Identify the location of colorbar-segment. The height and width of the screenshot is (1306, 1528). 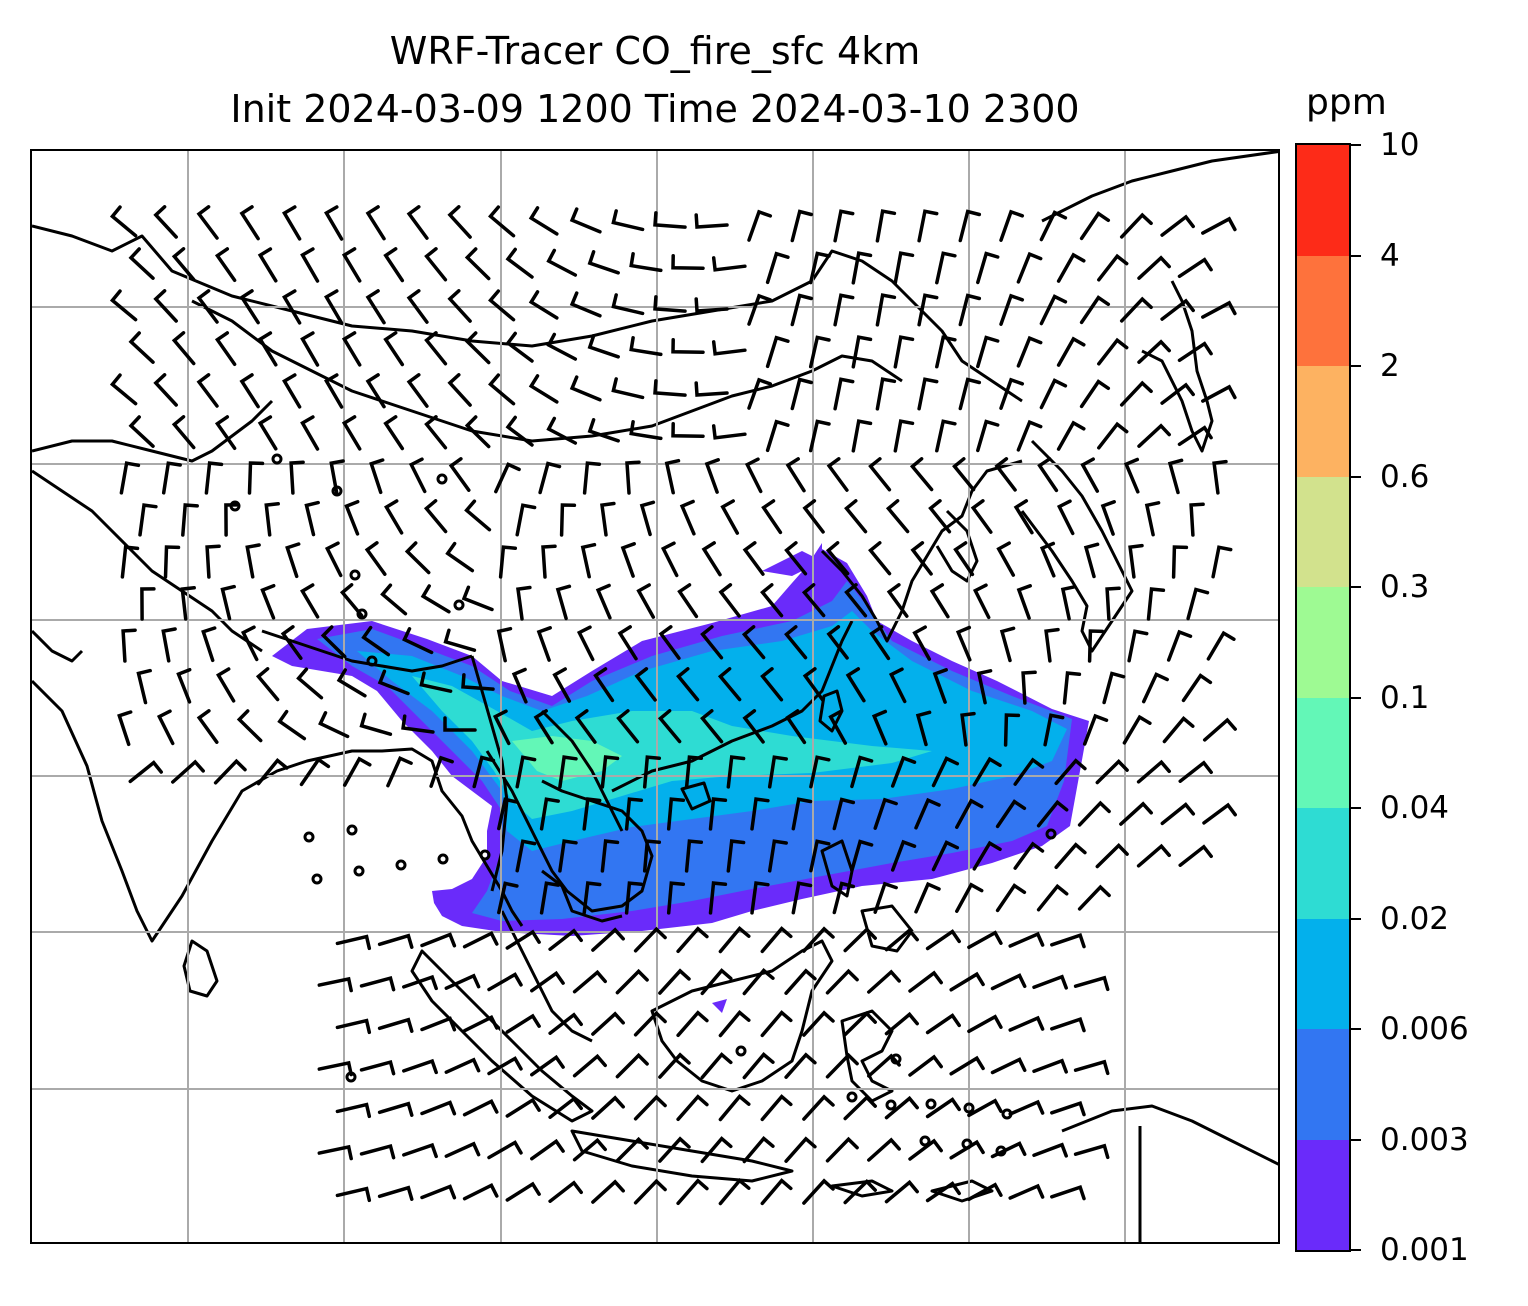
(1323, 531).